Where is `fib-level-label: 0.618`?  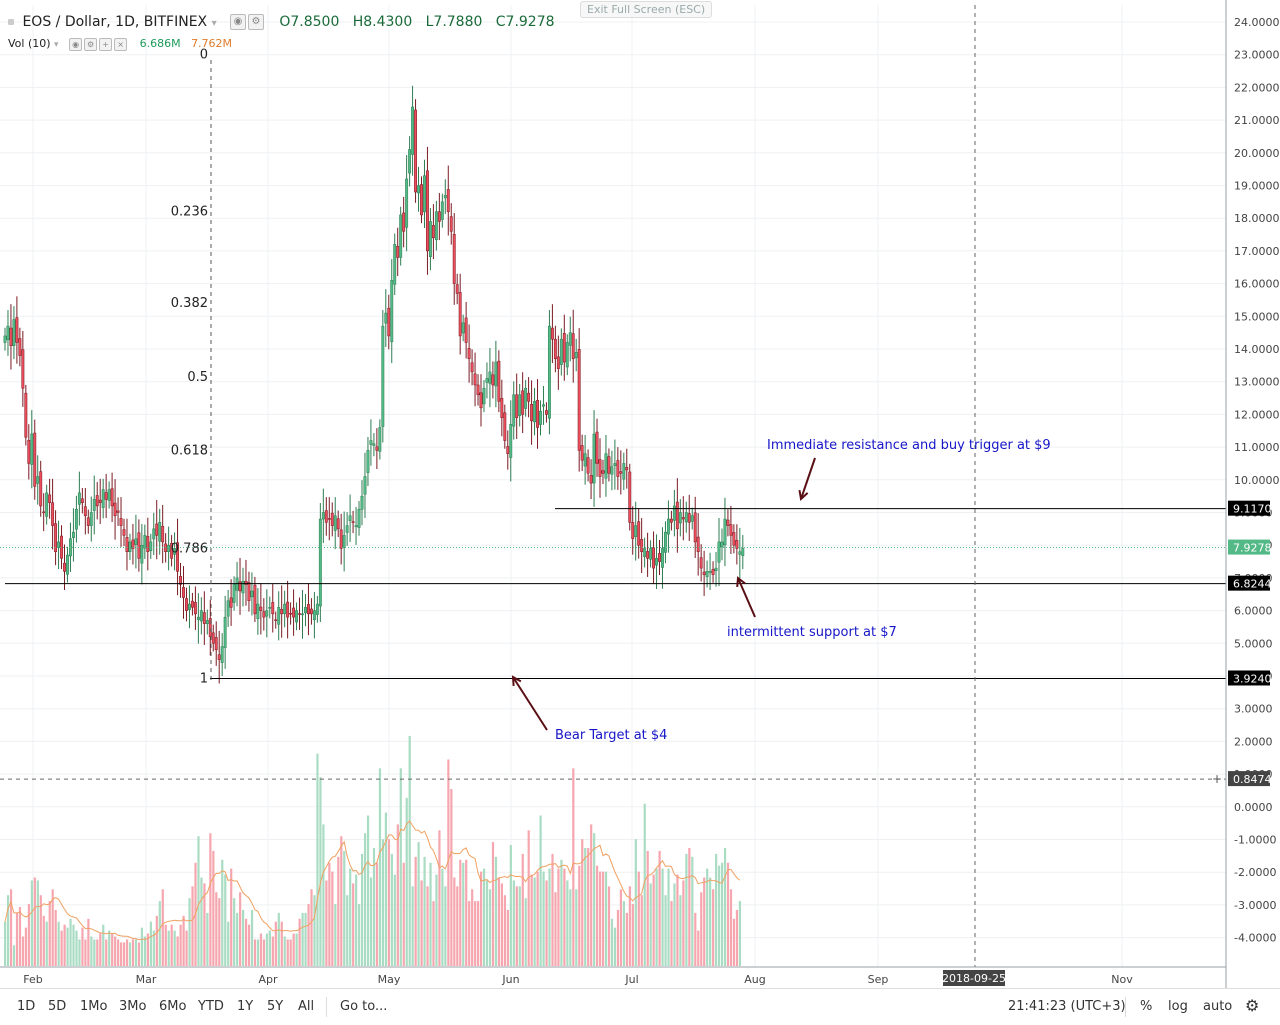
fib-level-label: 0.618 is located at coordinates (189, 450).